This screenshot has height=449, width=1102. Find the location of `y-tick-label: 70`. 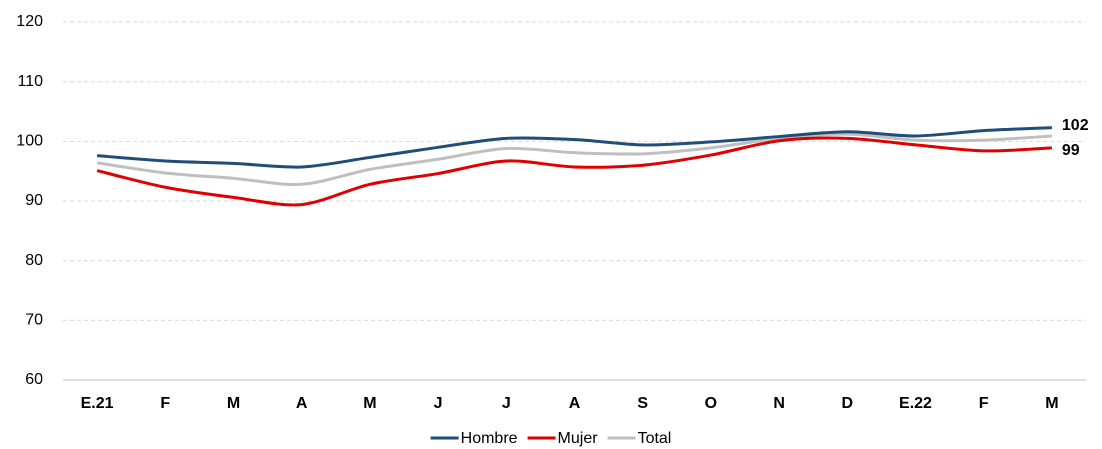

y-tick-label: 70 is located at coordinates (34, 320).